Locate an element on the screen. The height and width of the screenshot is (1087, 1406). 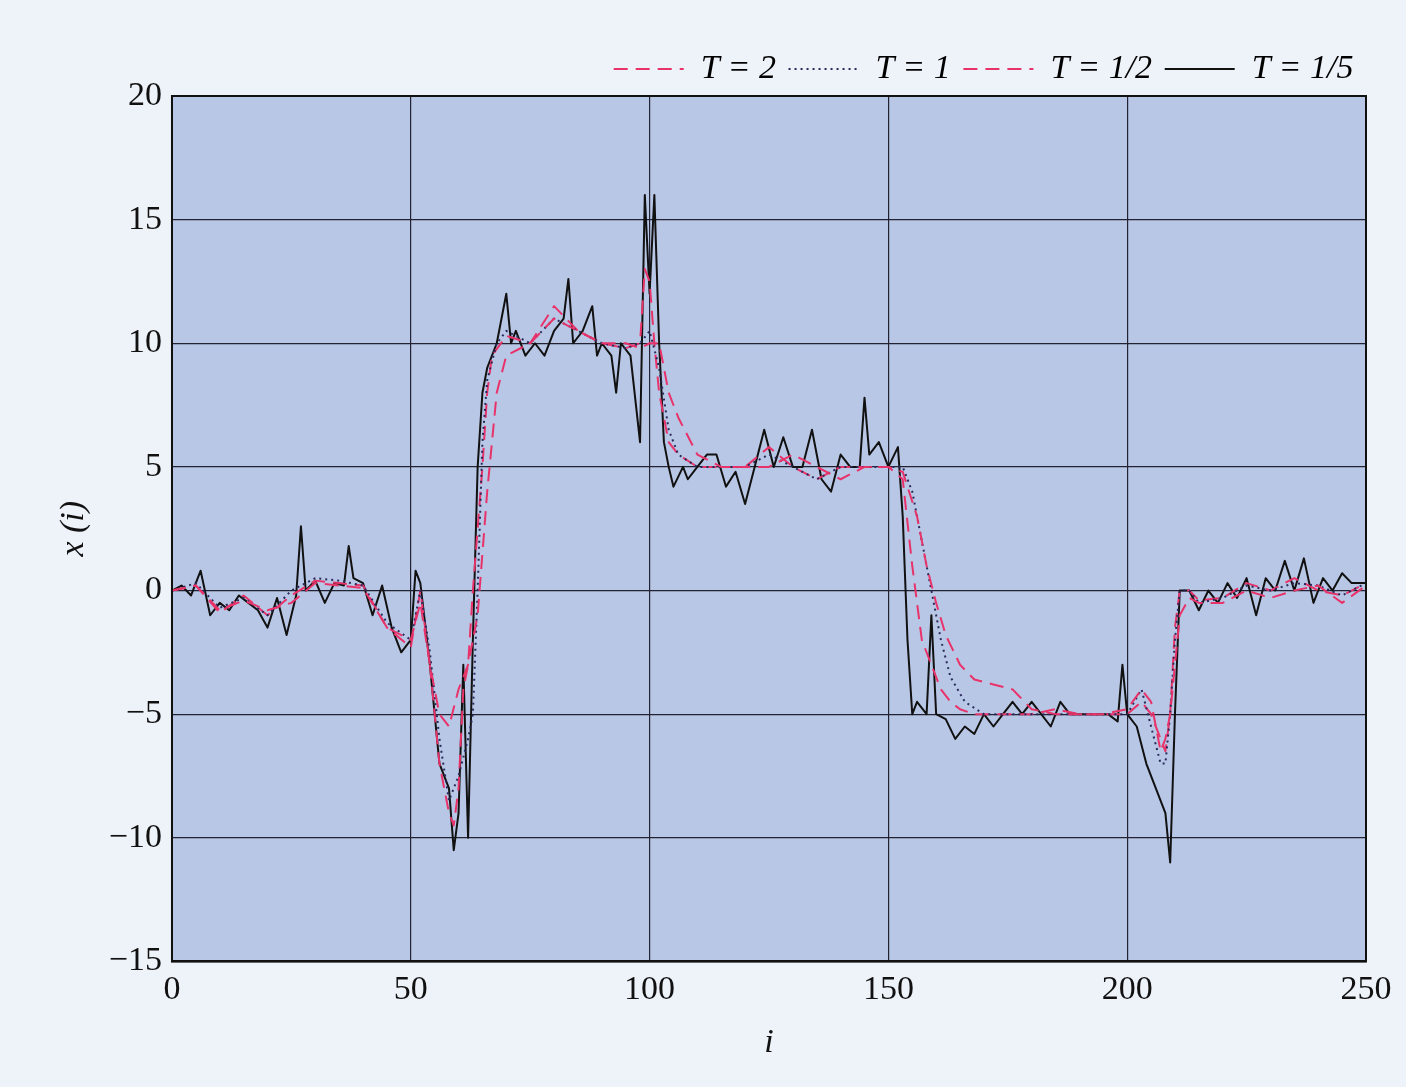
y-axis-title: x (i) is located at coordinates (72, 529).